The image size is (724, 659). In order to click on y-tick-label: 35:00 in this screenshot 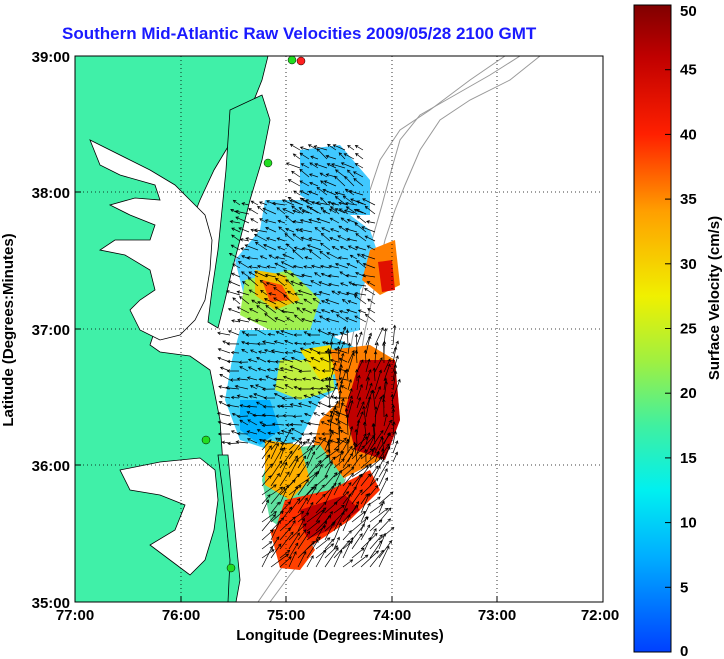, I will do `click(51, 603)`.